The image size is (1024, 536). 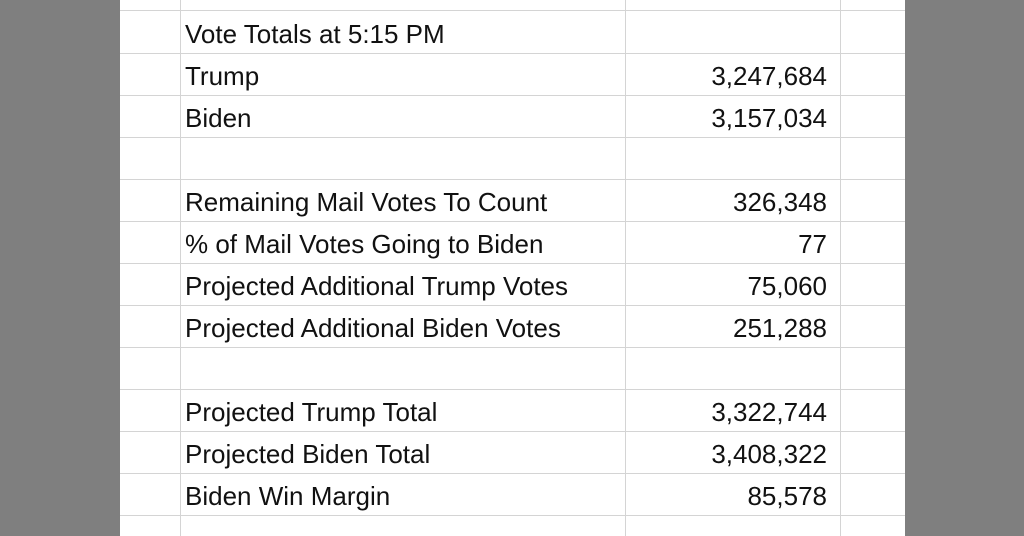 What do you see at coordinates (780, 202) in the screenshot?
I see `cell-value: 326,348` at bounding box center [780, 202].